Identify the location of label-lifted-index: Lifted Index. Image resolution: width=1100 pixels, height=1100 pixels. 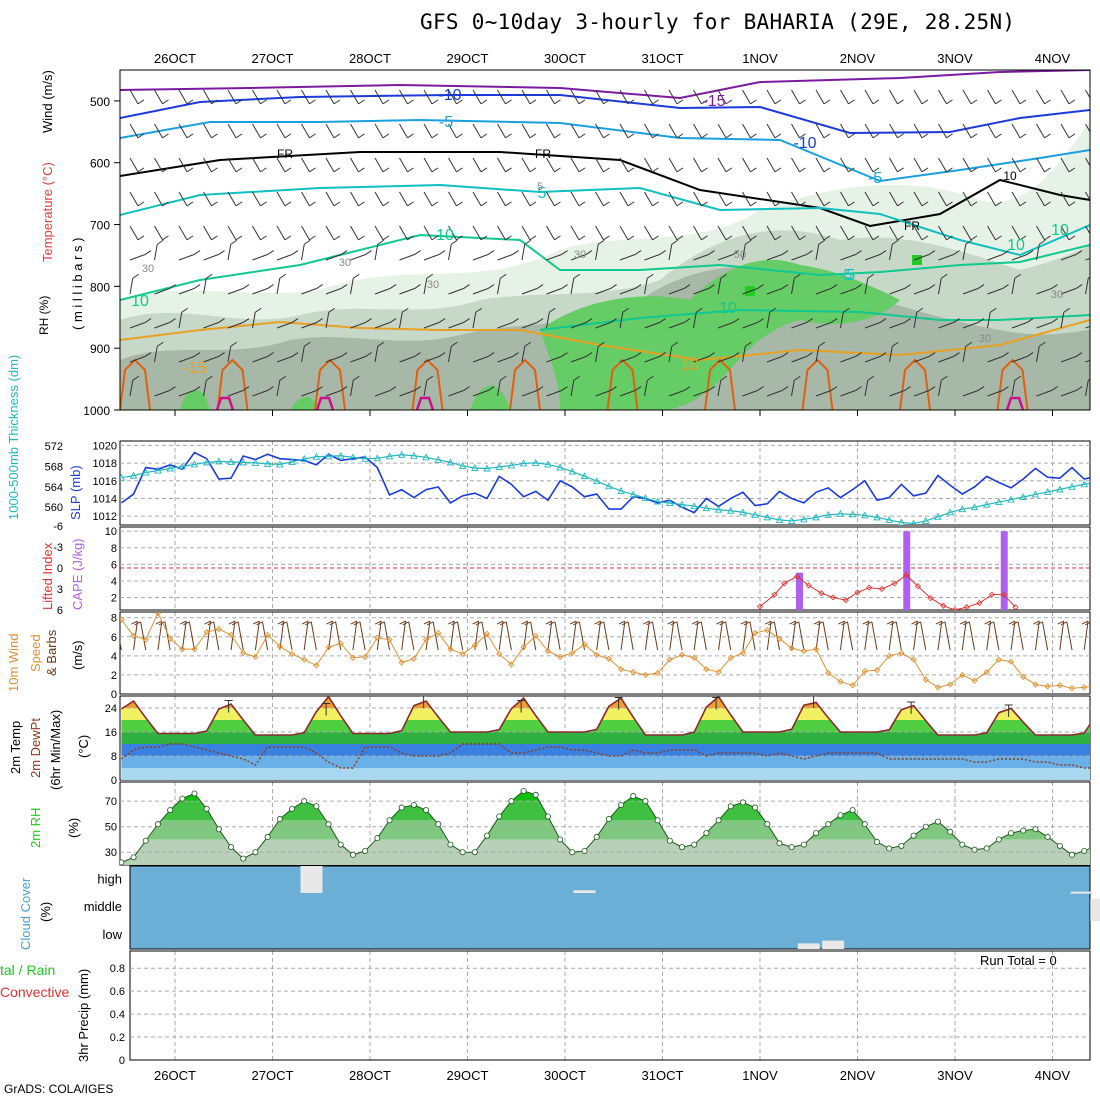
(47, 576).